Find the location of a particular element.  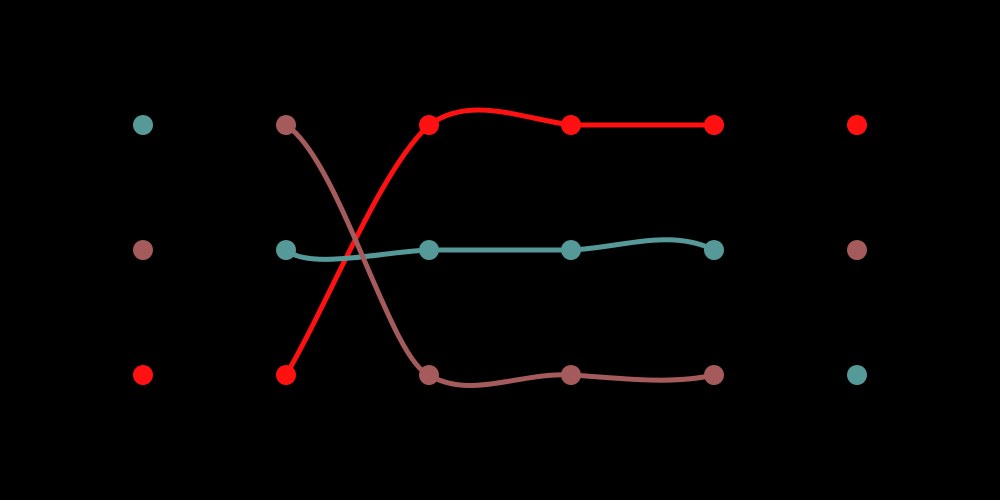

series-line-teal is located at coordinates (500, 249).